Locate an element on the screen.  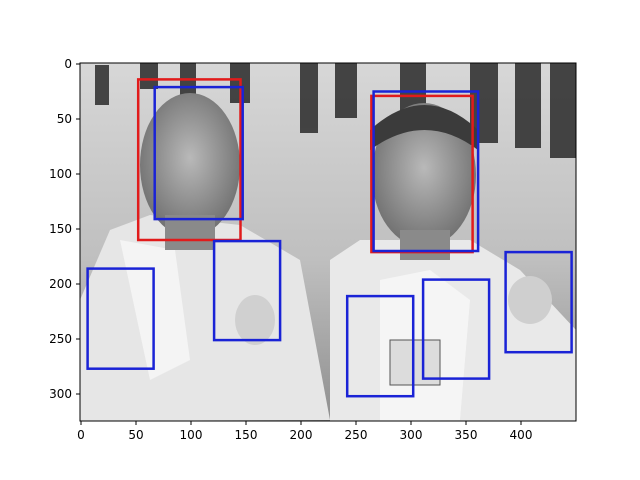
y-tick-label: 50 is located at coordinates (64, 119).